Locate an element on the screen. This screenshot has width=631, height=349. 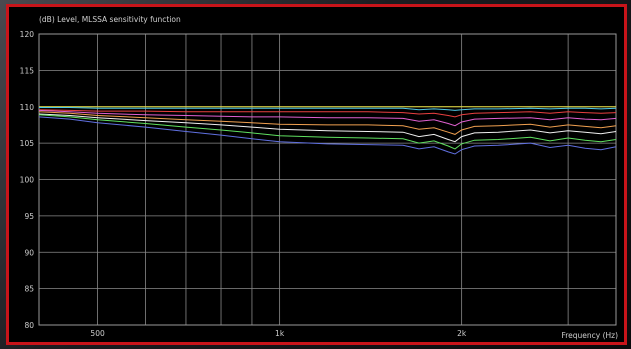
y-tick-labels: 80 85 90 95 100 105 110 115 120 is located at coordinates (27, 180).